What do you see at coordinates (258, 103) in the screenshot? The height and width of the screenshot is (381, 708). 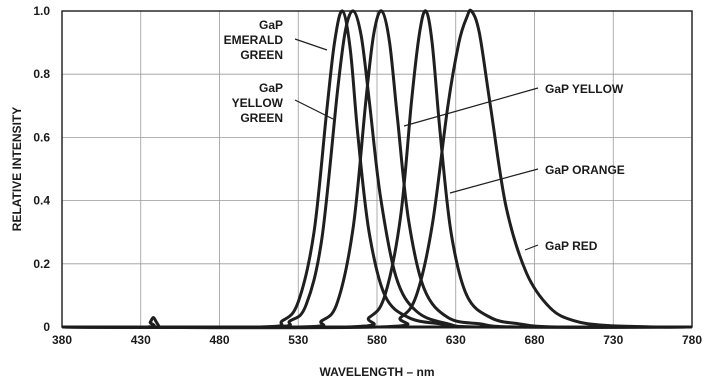 I see `annotation-text: YELLOW` at bounding box center [258, 103].